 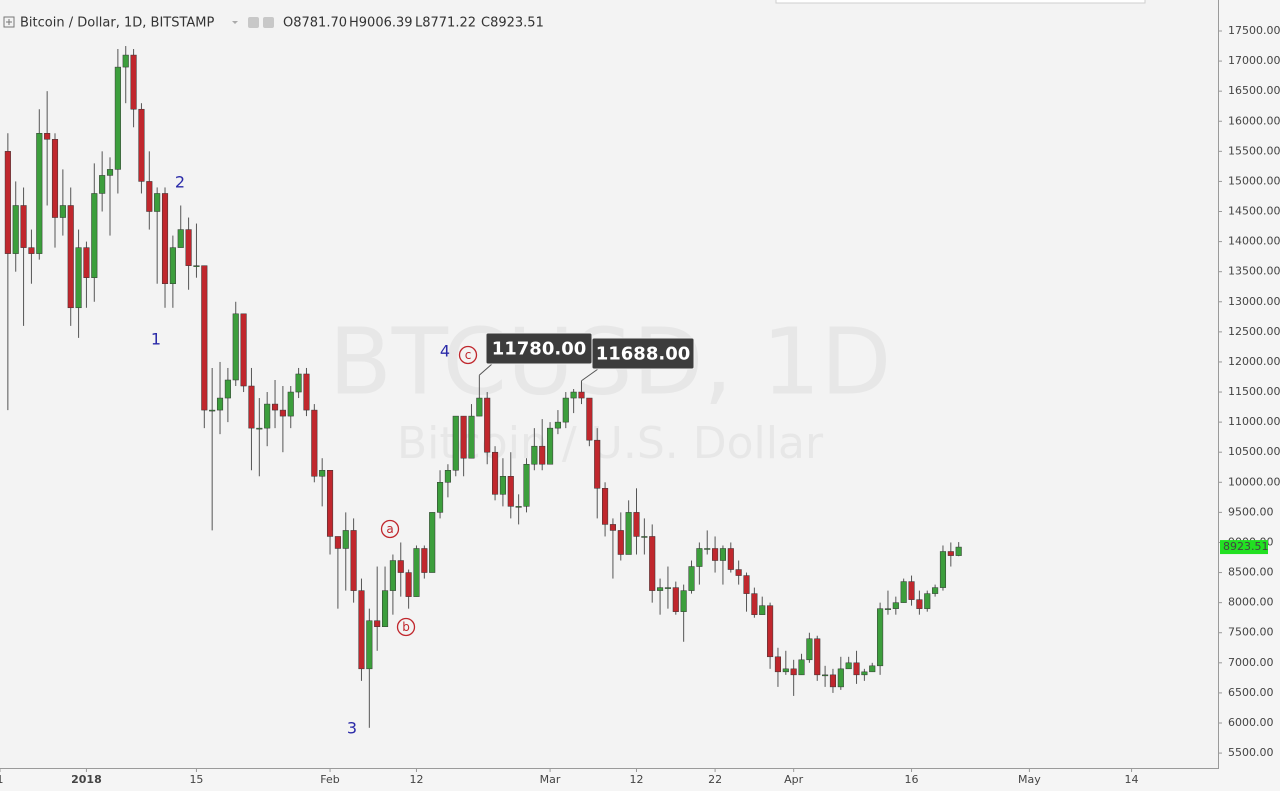 I want to click on time-axis-area, so click(x=609, y=780).